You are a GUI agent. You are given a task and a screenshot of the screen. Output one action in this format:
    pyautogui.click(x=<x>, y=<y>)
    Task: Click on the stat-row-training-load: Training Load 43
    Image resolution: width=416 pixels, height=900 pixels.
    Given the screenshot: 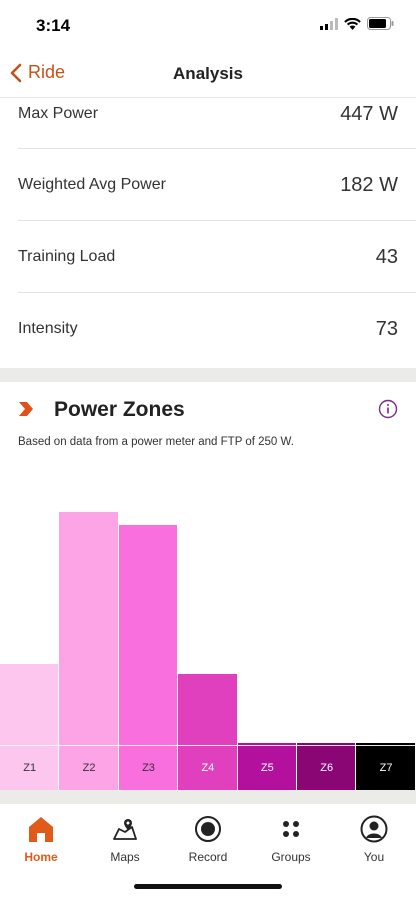 What is the action you would take?
    pyautogui.click(x=217, y=257)
    